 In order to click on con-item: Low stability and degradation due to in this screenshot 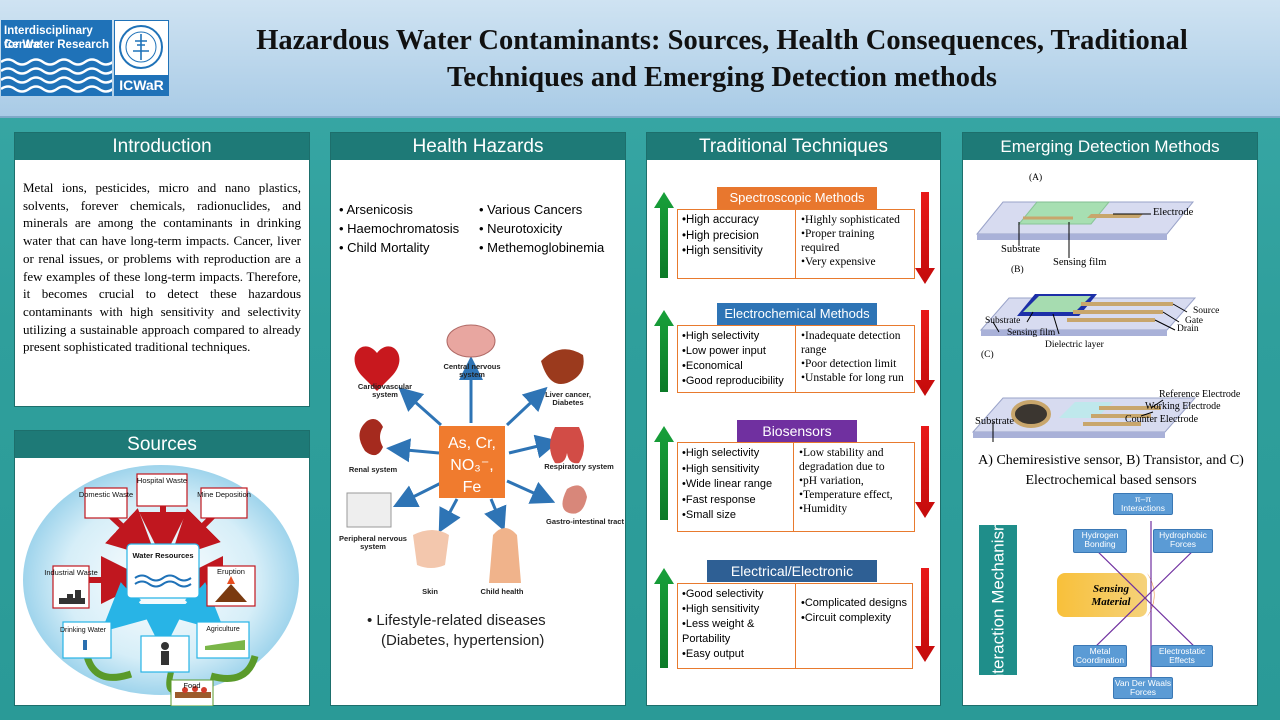, I will do `click(855, 460)`.